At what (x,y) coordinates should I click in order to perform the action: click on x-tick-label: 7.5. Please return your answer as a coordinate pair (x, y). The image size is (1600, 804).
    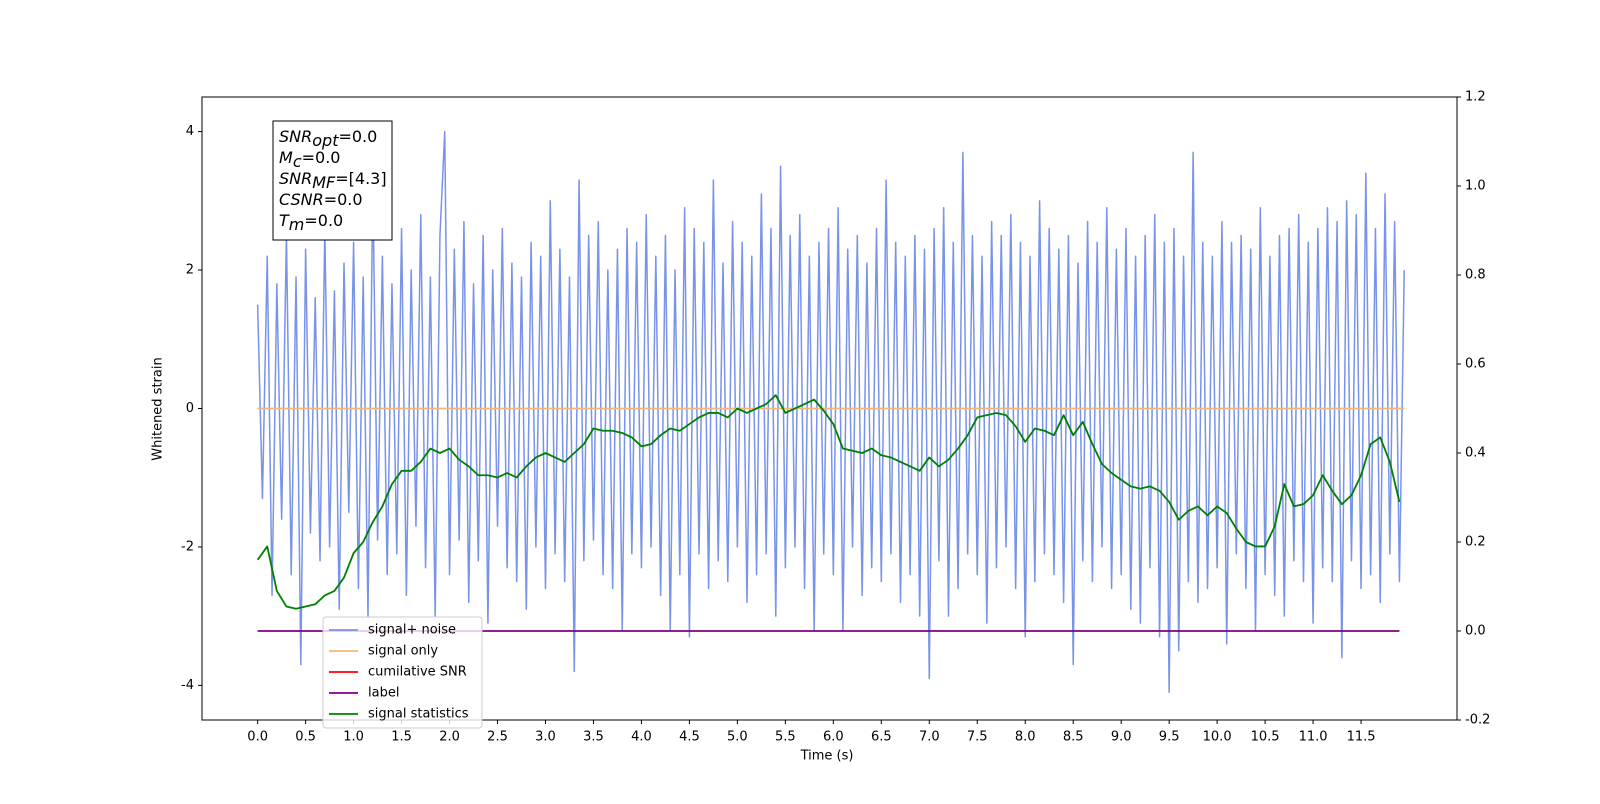
    Looking at the image, I should click on (977, 737).